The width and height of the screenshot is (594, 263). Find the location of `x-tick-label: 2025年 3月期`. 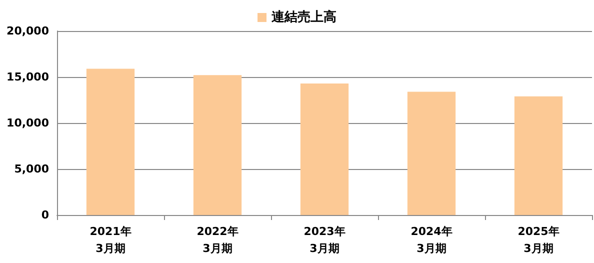

x-tick-label: 2025年 3月期 is located at coordinates (539, 240).